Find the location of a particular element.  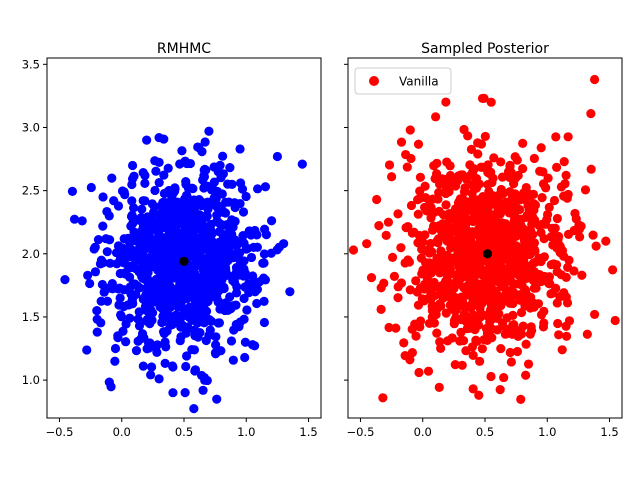

chart-title: Sampled Posterior is located at coordinates (485, 49).